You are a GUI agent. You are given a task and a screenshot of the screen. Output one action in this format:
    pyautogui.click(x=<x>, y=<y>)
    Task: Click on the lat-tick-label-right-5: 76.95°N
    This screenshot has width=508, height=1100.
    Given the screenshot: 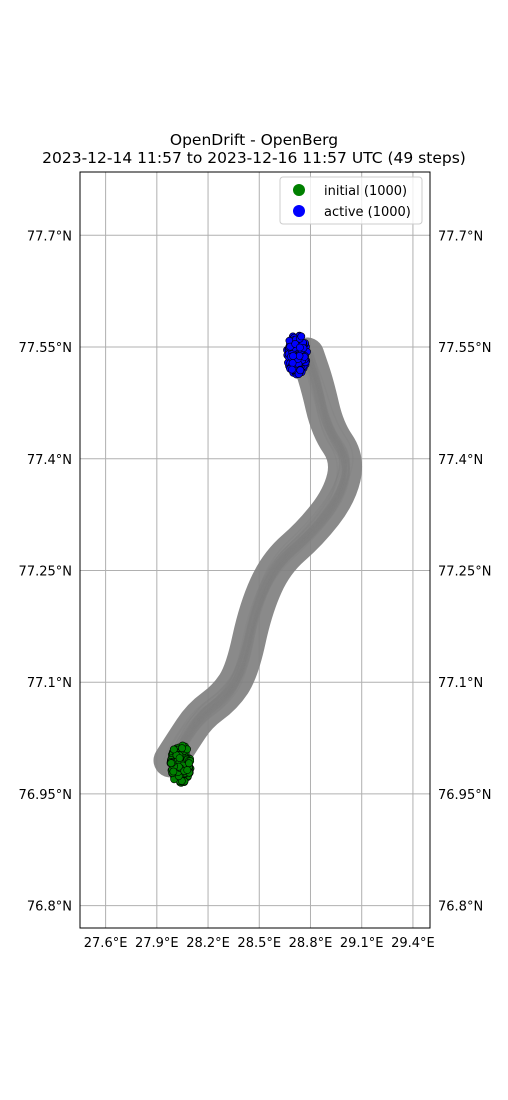 What is the action you would take?
    pyautogui.click(x=464, y=795)
    